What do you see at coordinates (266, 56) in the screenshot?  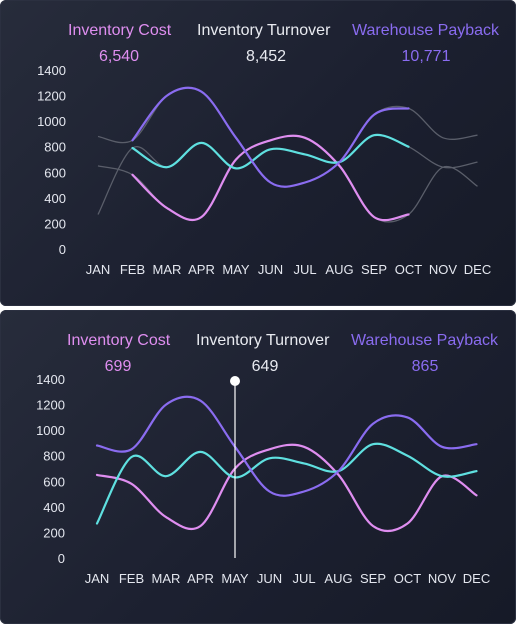 I see `kpi-value-inventory-turnover: 8,452` at bounding box center [266, 56].